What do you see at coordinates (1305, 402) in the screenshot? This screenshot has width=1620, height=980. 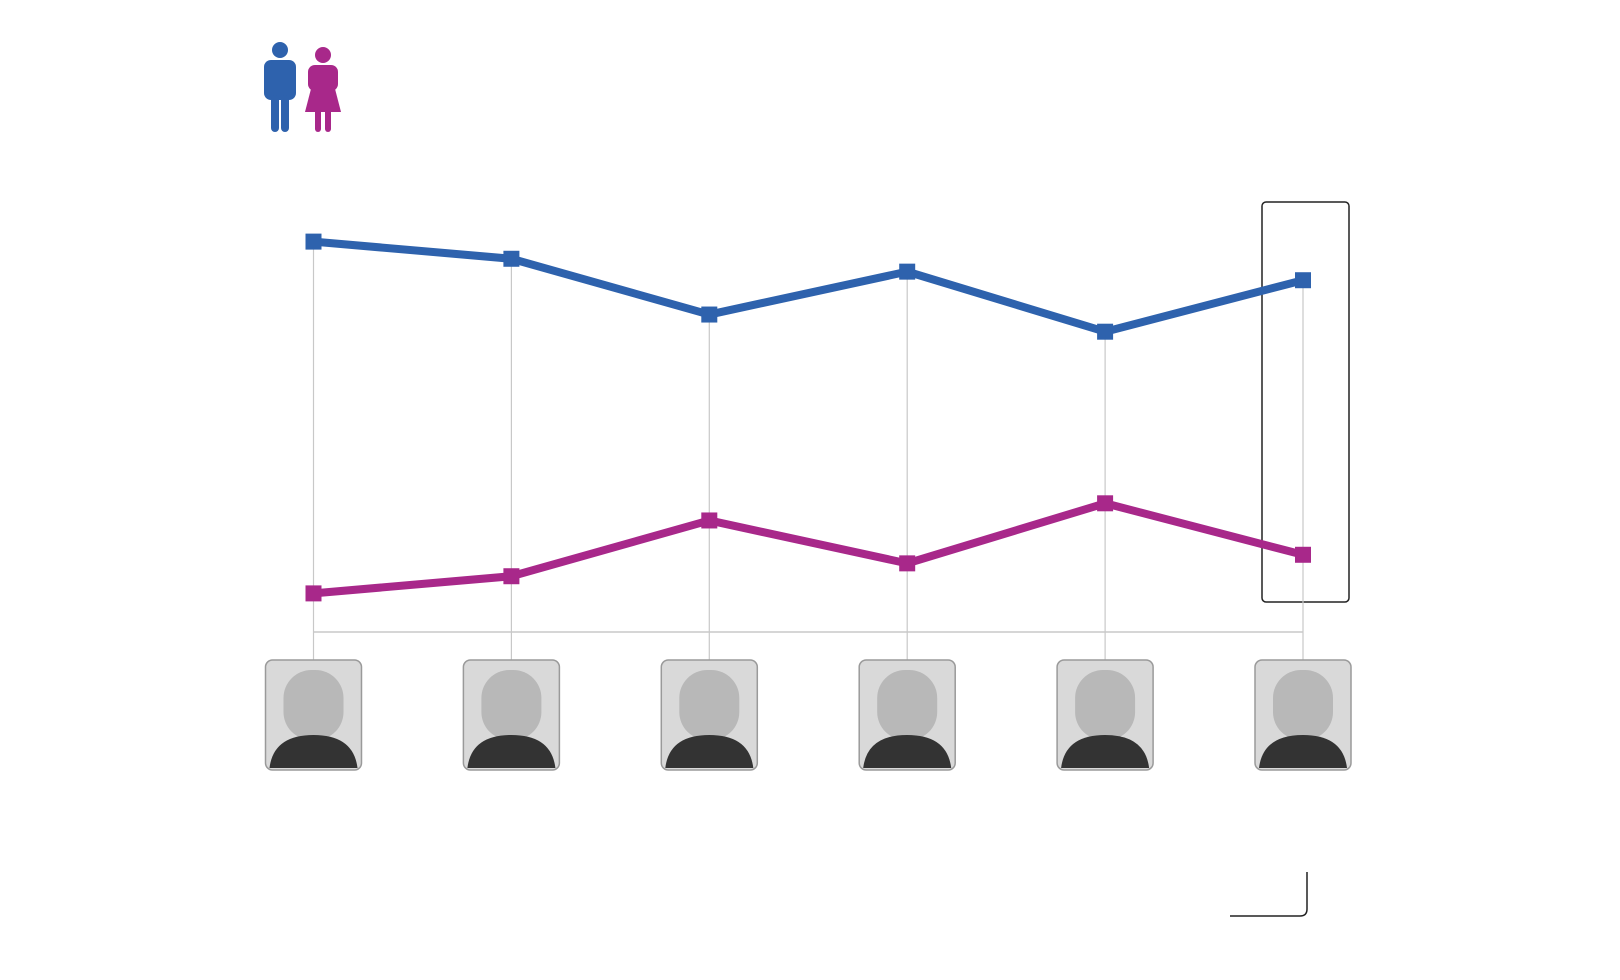 I see `highlight-box` at bounding box center [1305, 402].